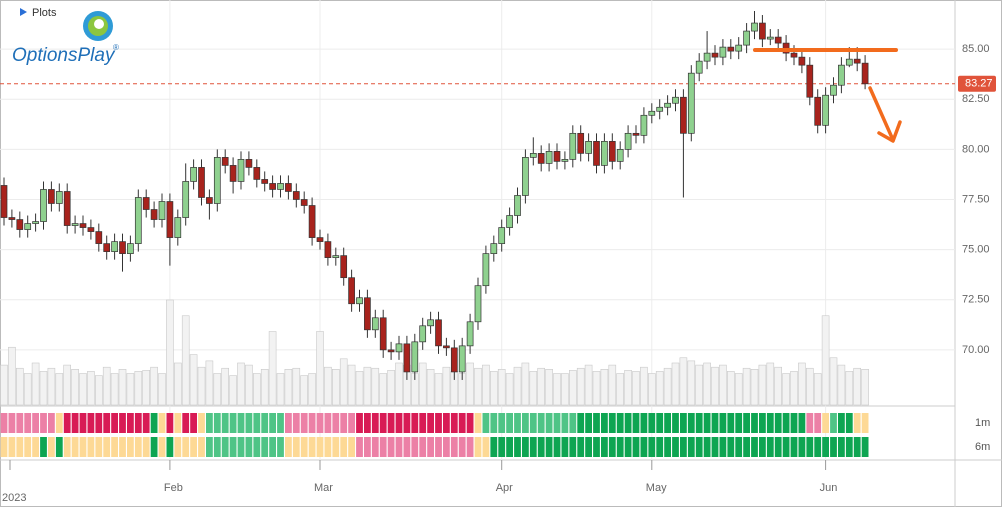 This screenshot has width=1002, height=507. I want to click on toolbar: Plots, so click(38, 13).